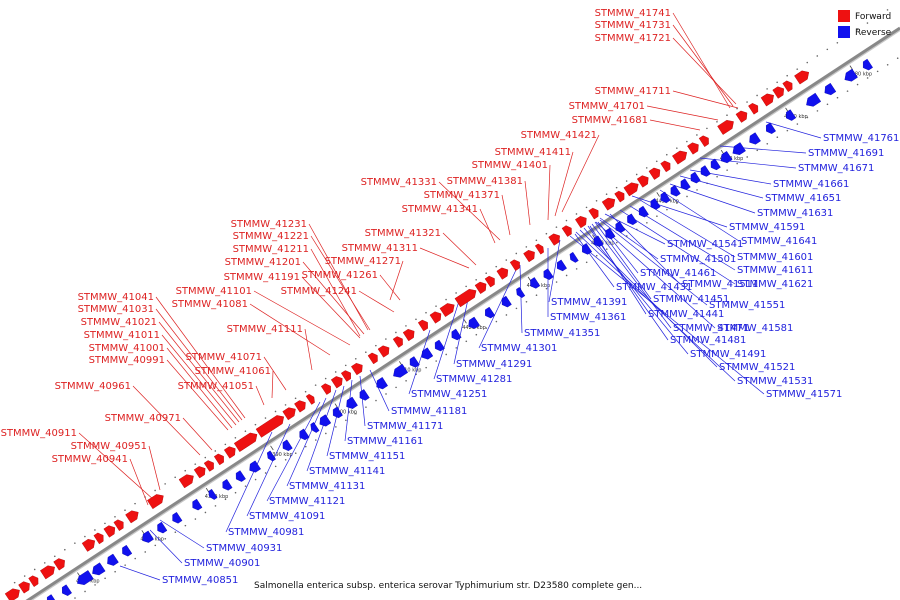  I want to click on gene-label-stmmw-41041: STMMW_41041, so click(116, 297).